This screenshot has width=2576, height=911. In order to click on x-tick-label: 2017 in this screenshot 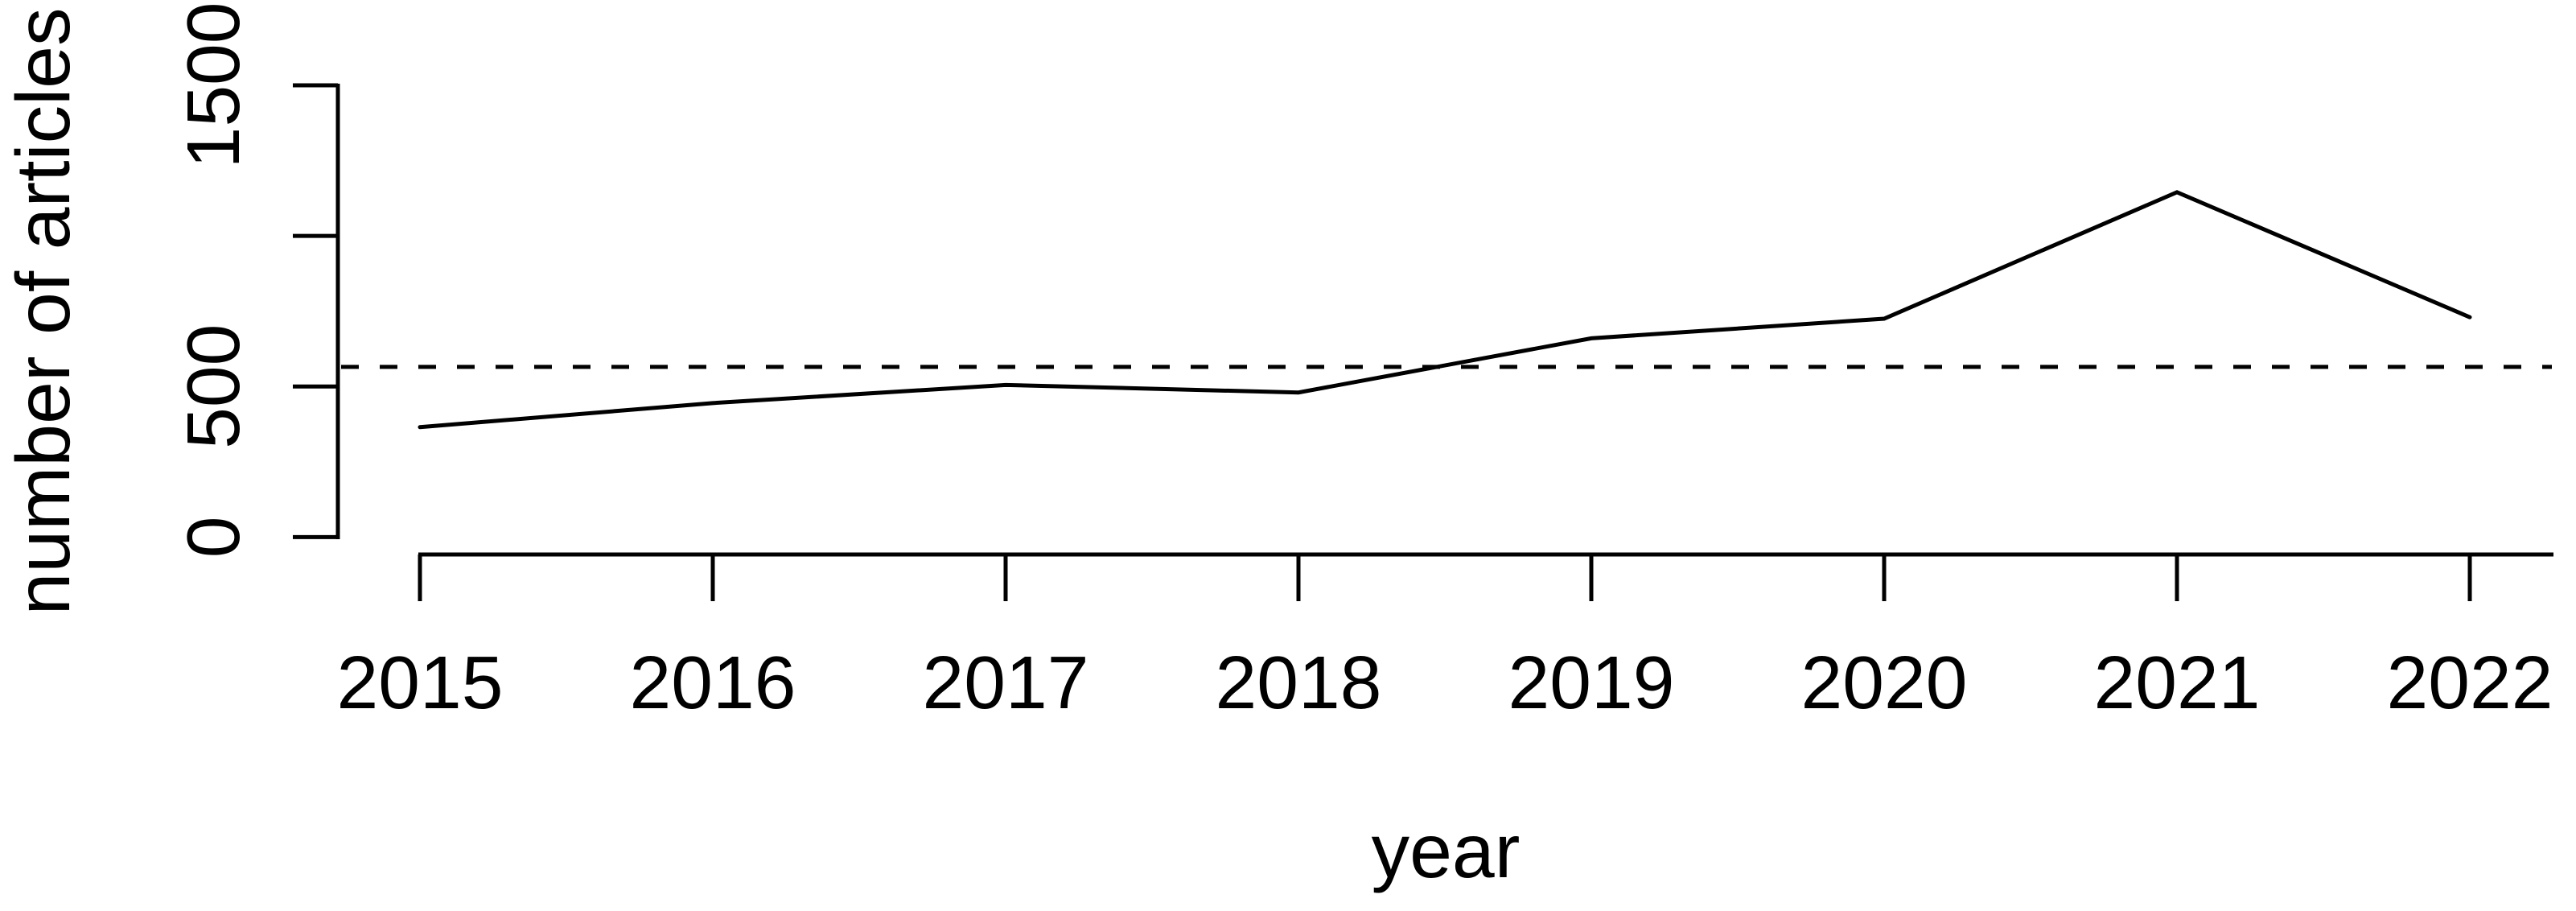, I will do `click(1006, 682)`.